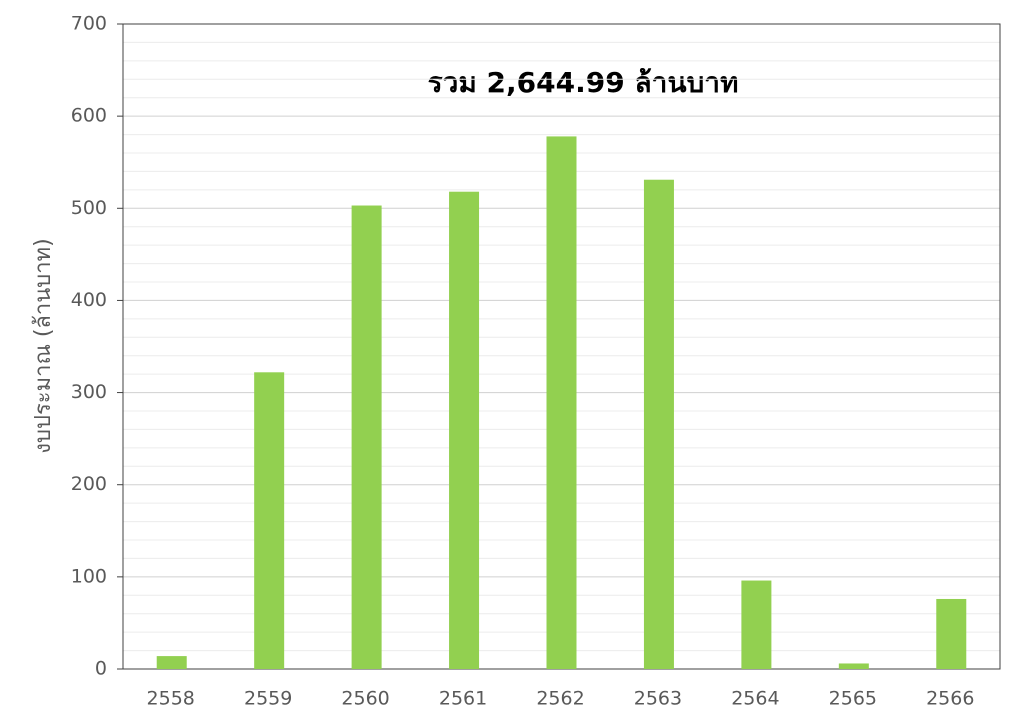  Describe the element at coordinates (268, 699) in the screenshot. I see `x-tick-label: 2559` at that location.